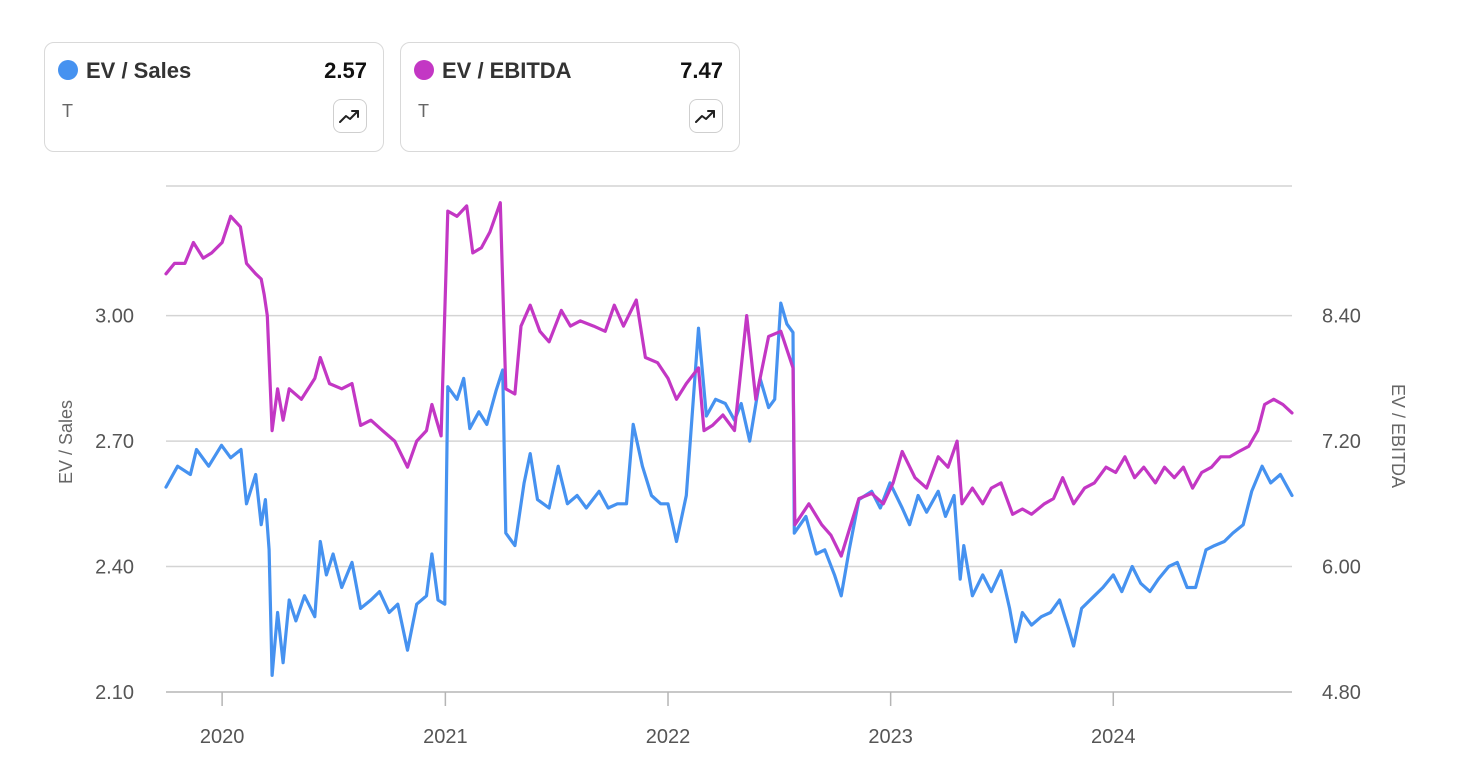 The image size is (1458, 784). I want to click on legend-series-value: 7.47, so click(701, 70).